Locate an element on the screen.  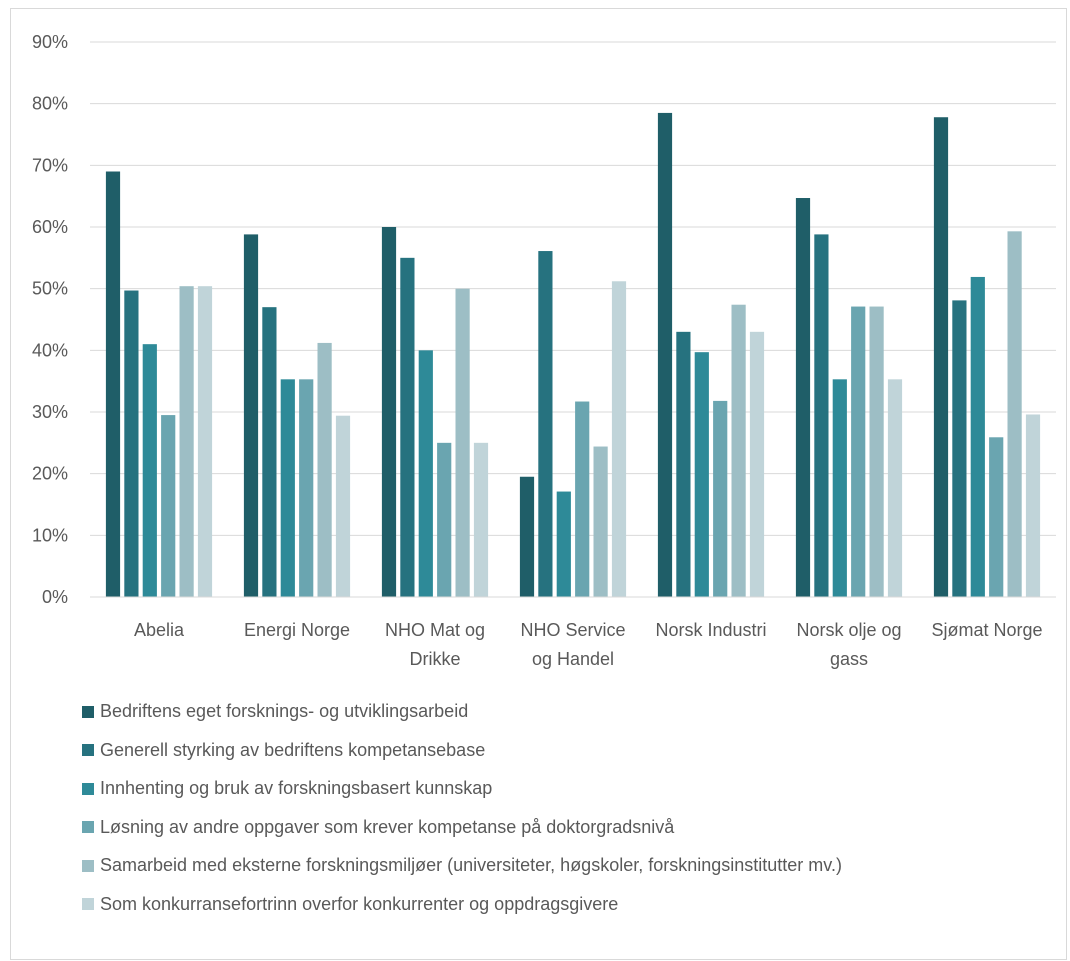
y-tick-label: 50% is located at coordinates (50, 289).